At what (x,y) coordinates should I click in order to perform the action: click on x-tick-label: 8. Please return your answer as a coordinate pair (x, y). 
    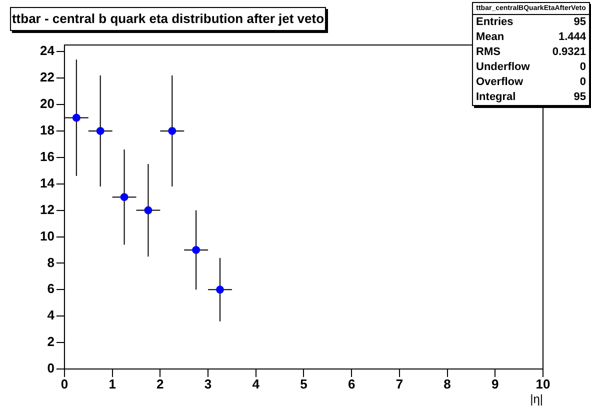
    Looking at the image, I should click on (447, 384).